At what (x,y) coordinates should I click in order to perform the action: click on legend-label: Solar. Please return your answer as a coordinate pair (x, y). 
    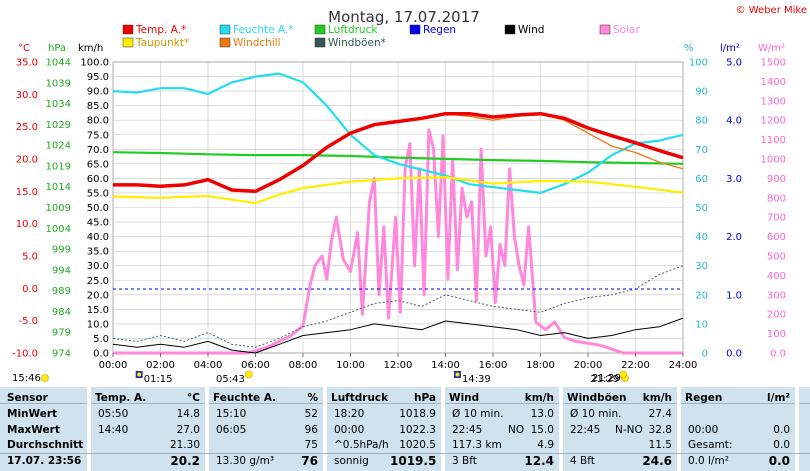
    Looking at the image, I should click on (626, 30).